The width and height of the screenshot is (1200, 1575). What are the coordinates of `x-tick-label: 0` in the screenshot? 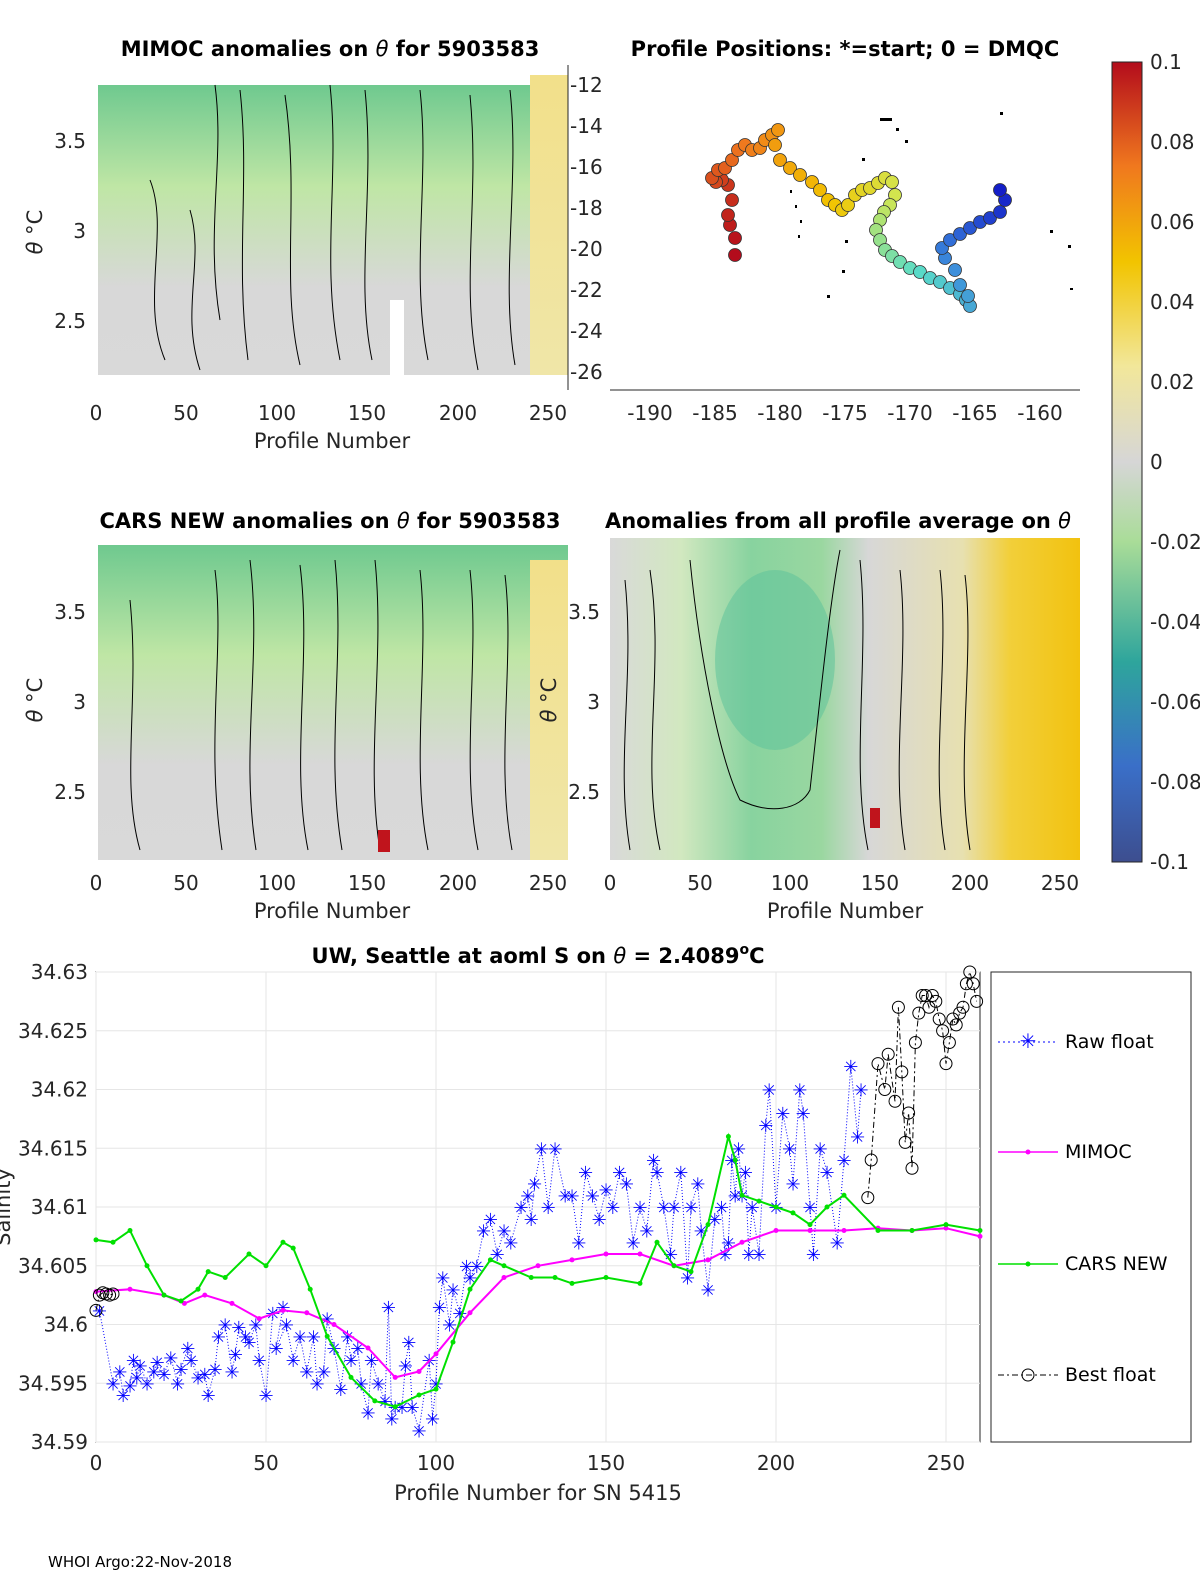 It's located at (96, 1463).